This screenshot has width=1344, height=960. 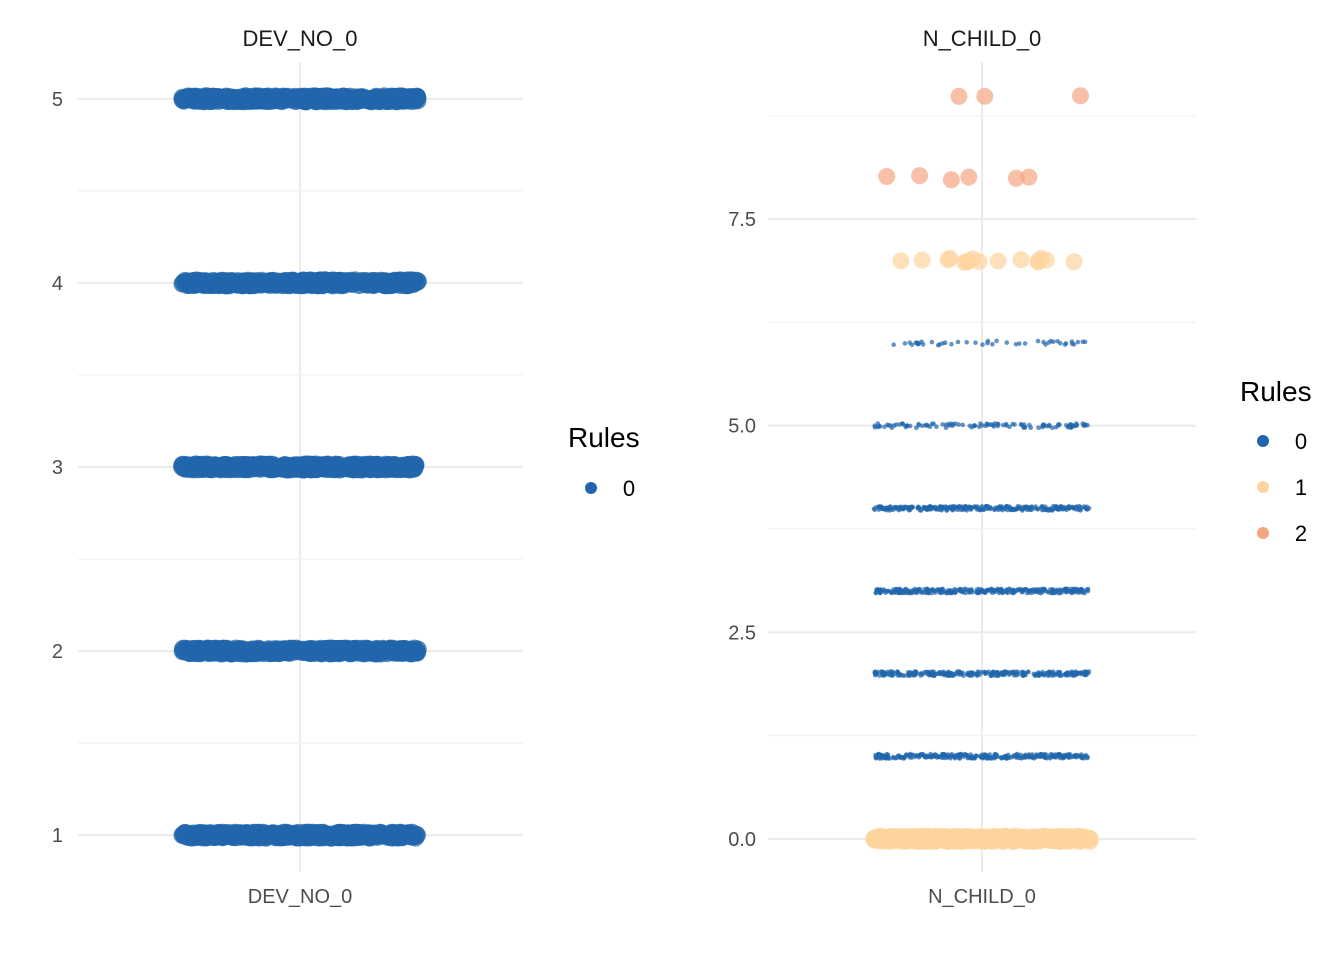 What do you see at coordinates (1301, 487) in the screenshot?
I see `legend-label: 1` at bounding box center [1301, 487].